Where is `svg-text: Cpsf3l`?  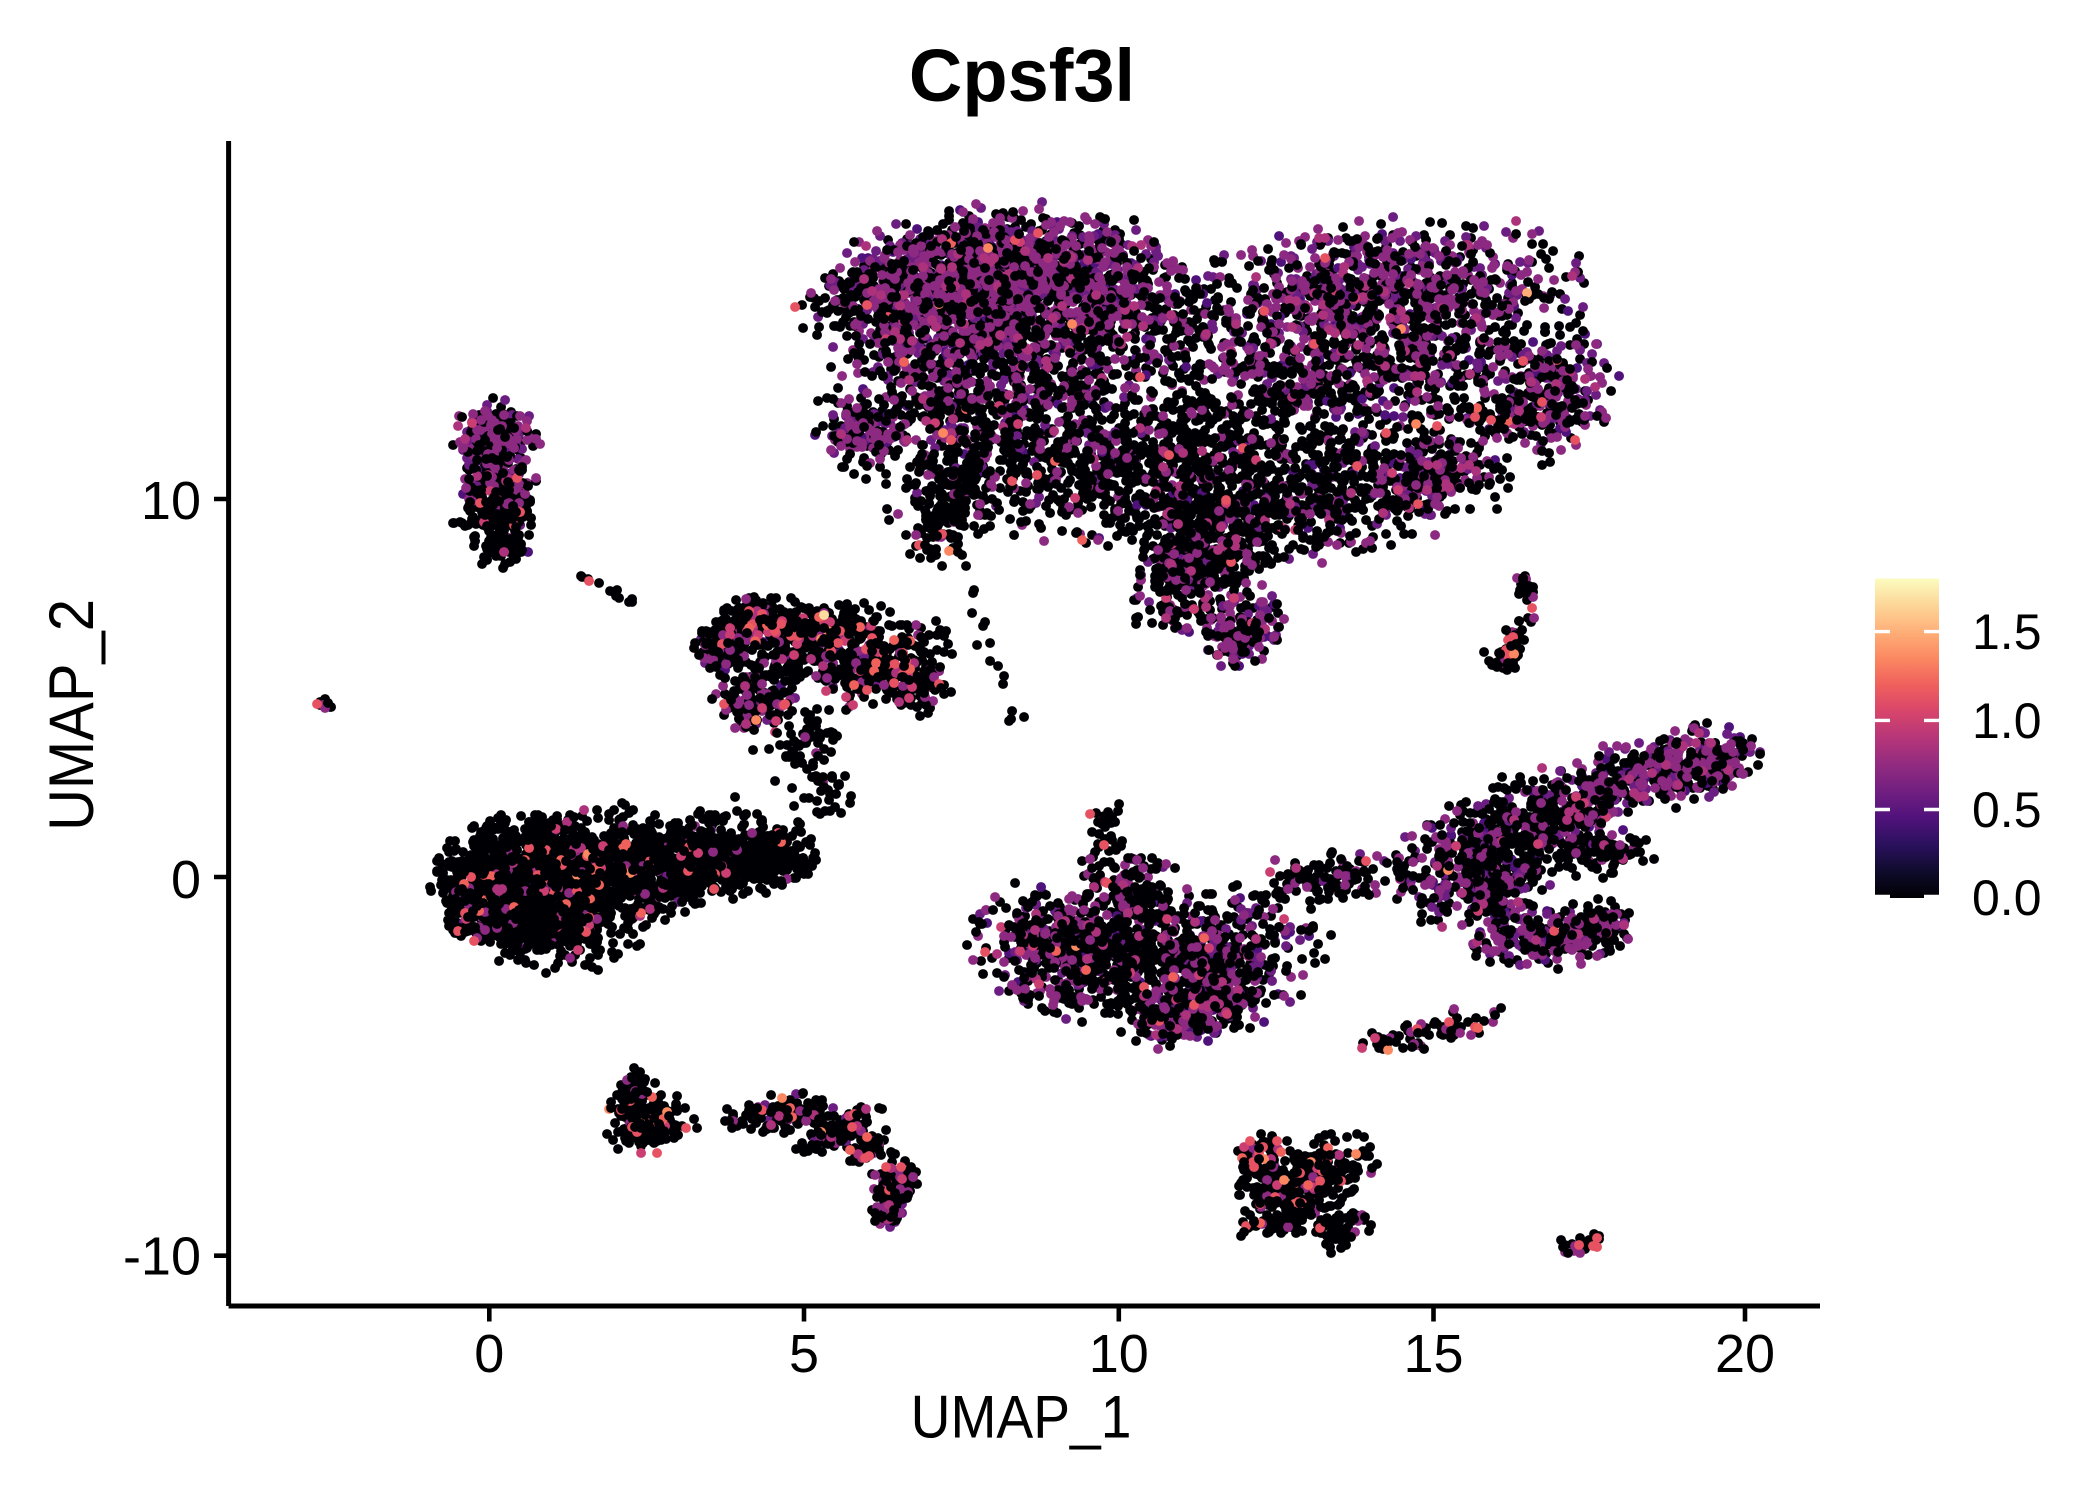
svg-text: Cpsf3l is located at coordinates (1022, 75).